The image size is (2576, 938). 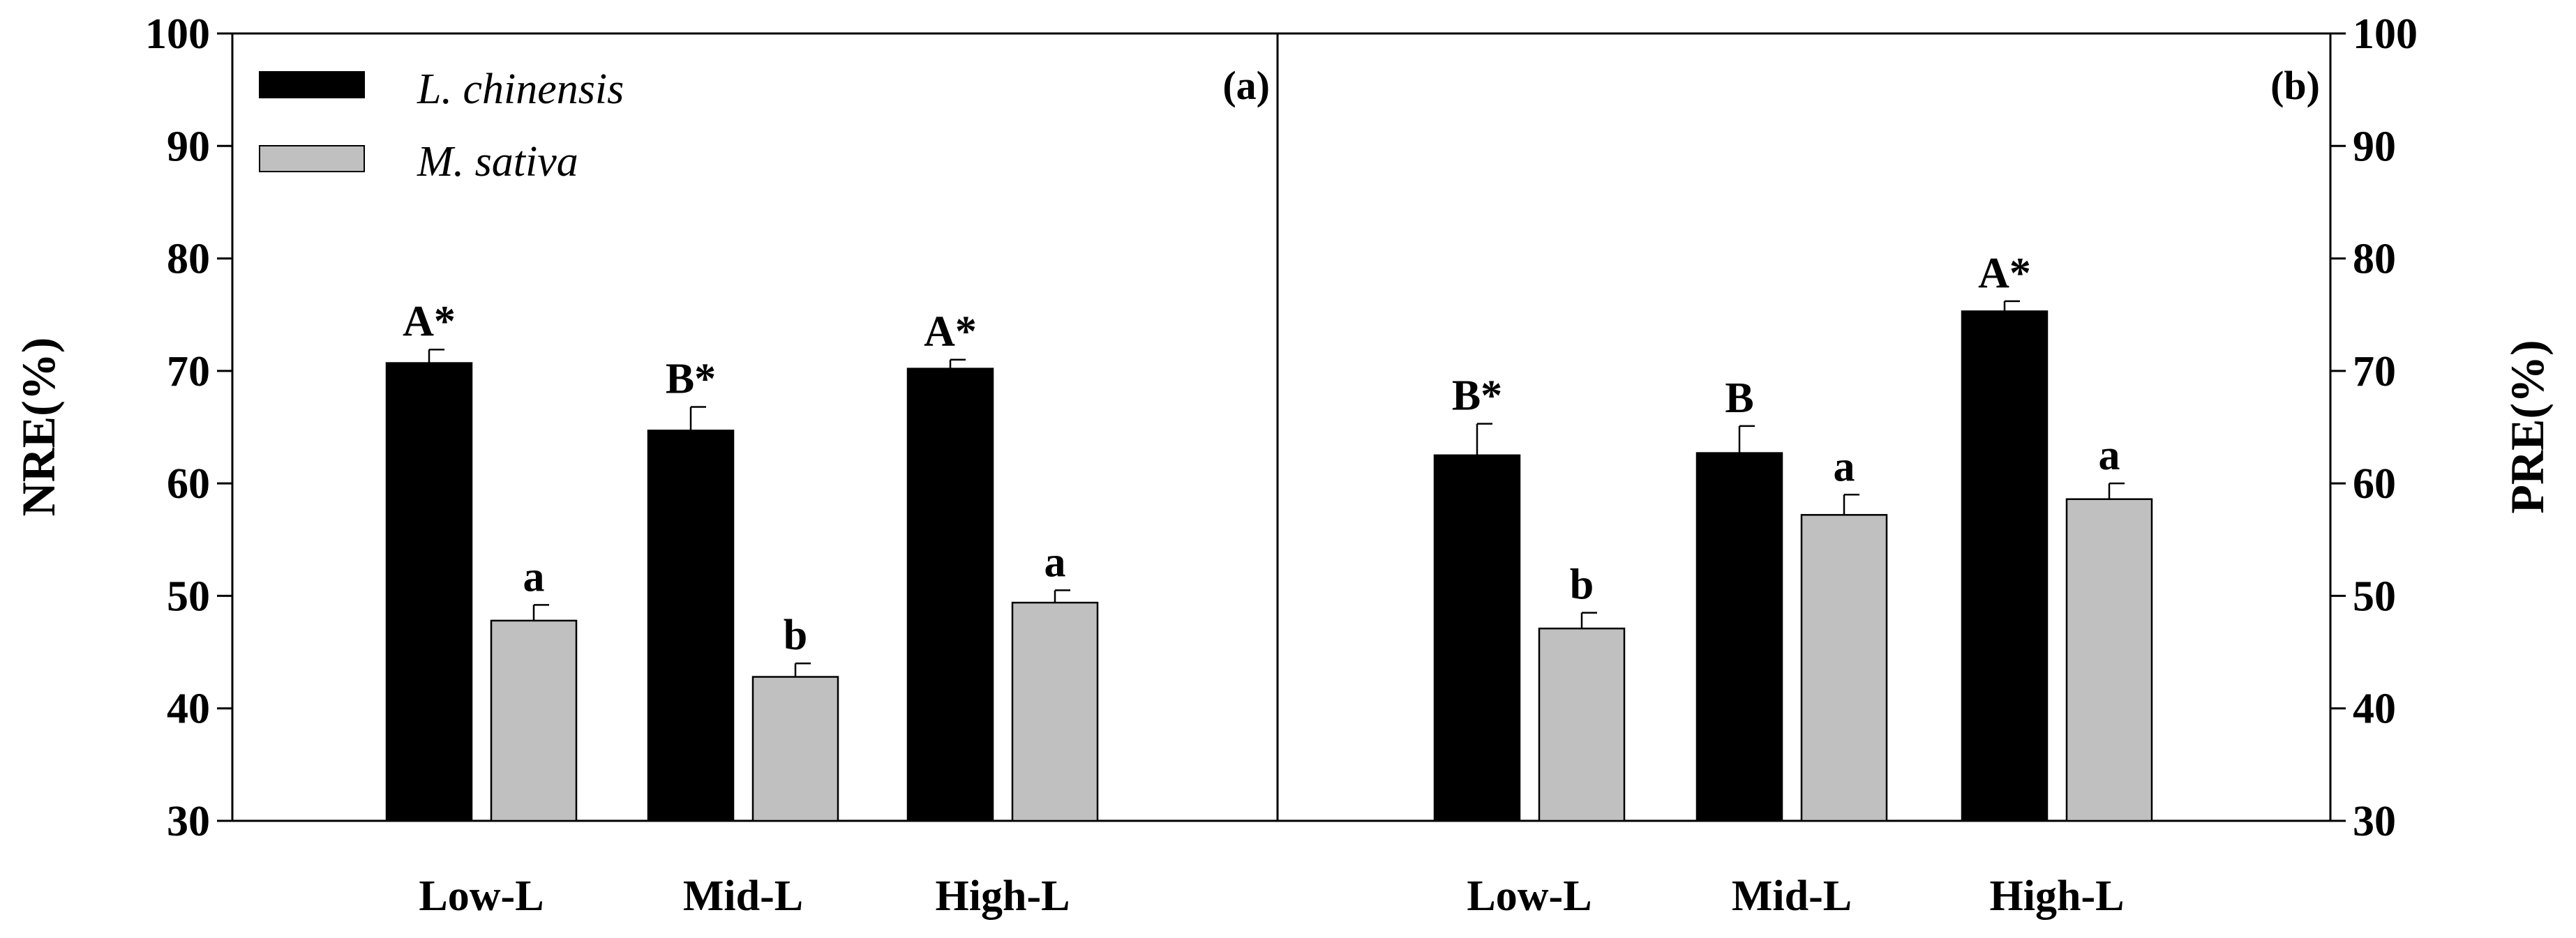 What do you see at coordinates (177, 34) in the screenshot?
I see `panel-a-ytick-label-7: 100` at bounding box center [177, 34].